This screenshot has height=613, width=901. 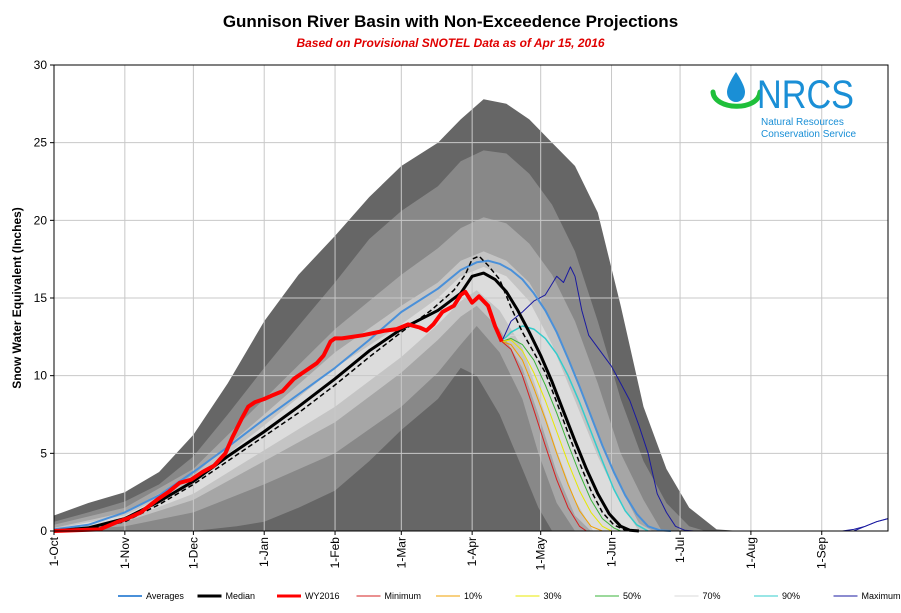 What do you see at coordinates (17, 298) in the screenshot?
I see `y-axis-label: Snow Water Equivalent (Inches)` at bounding box center [17, 298].